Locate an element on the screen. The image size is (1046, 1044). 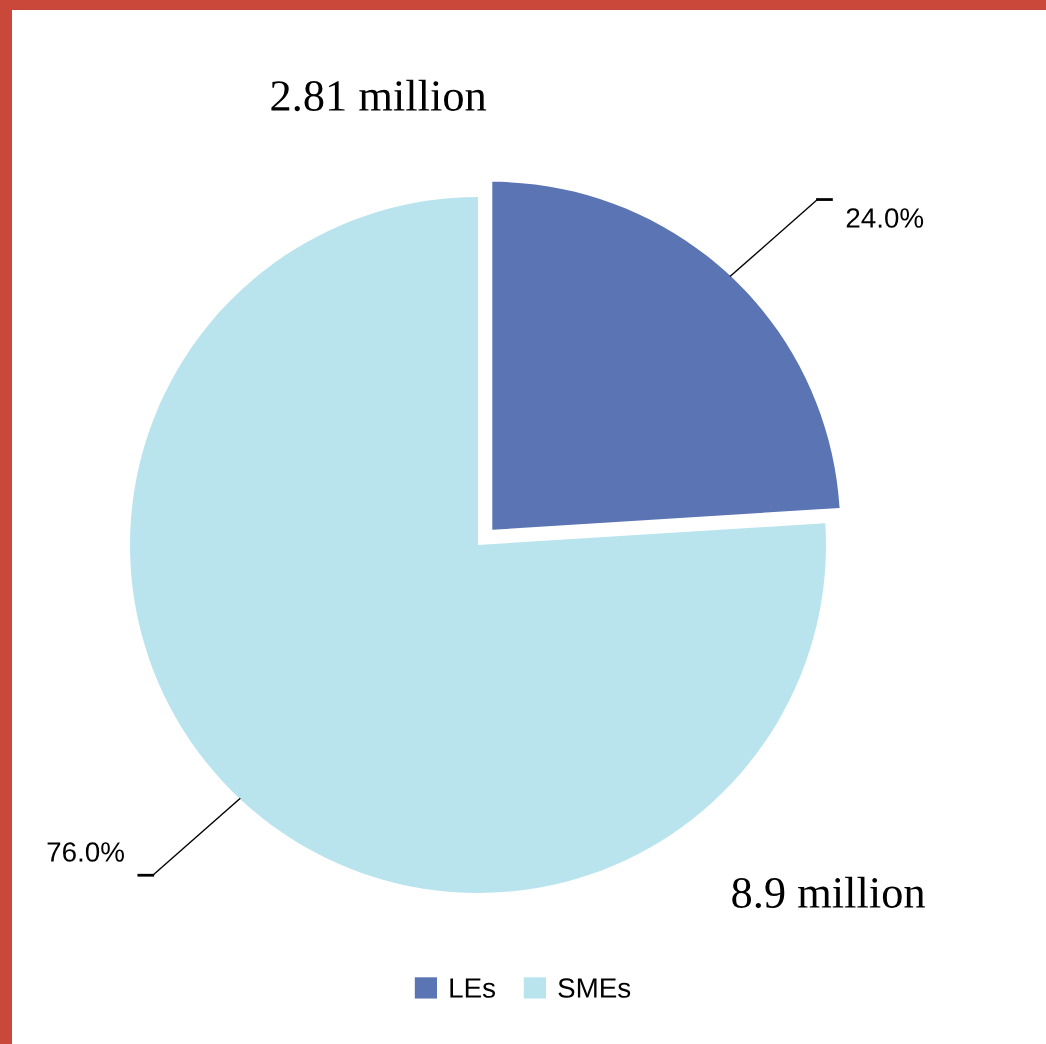
data-label: 76.0% is located at coordinates (85, 852).